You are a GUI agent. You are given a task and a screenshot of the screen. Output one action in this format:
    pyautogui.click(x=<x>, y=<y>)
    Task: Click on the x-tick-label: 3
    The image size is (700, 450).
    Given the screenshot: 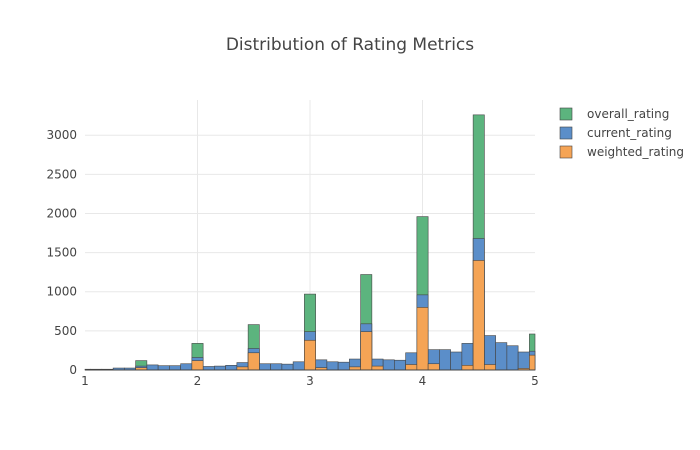 What is the action you would take?
    pyautogui.click(x=310, y=381)
    